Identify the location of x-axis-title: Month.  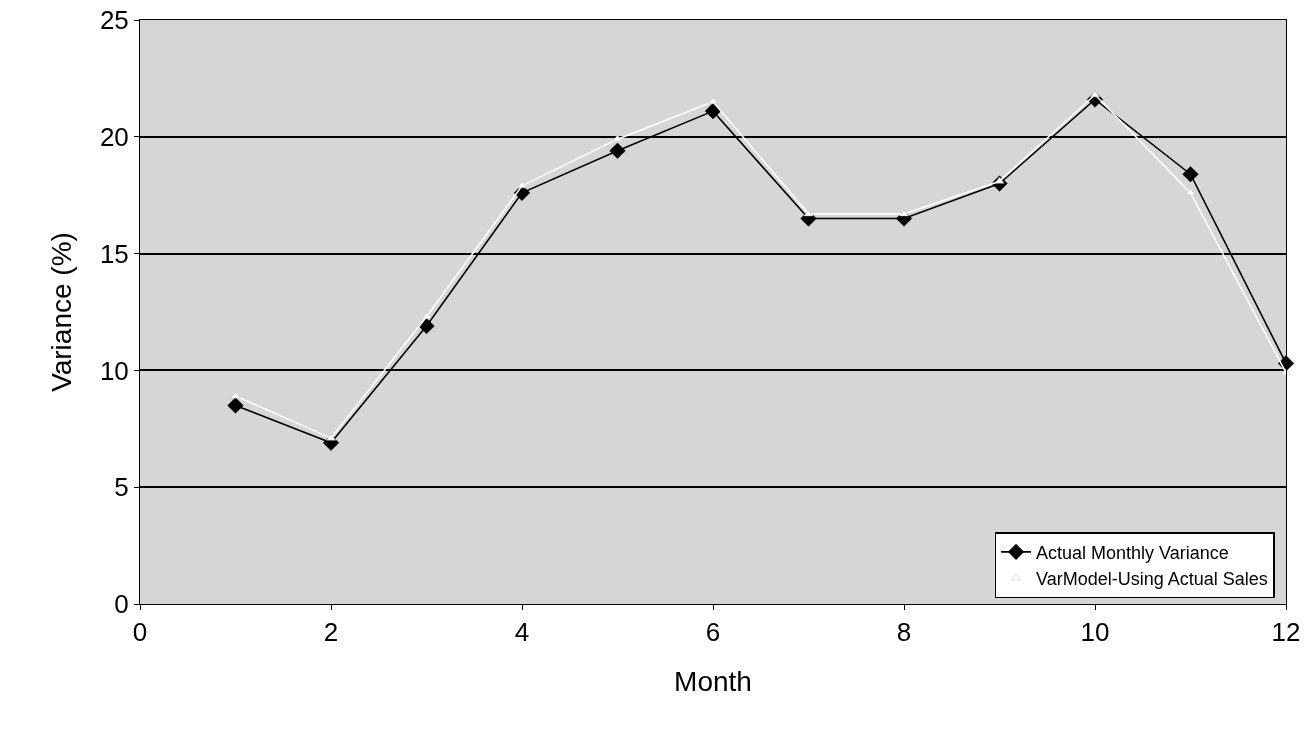
(713, 682).